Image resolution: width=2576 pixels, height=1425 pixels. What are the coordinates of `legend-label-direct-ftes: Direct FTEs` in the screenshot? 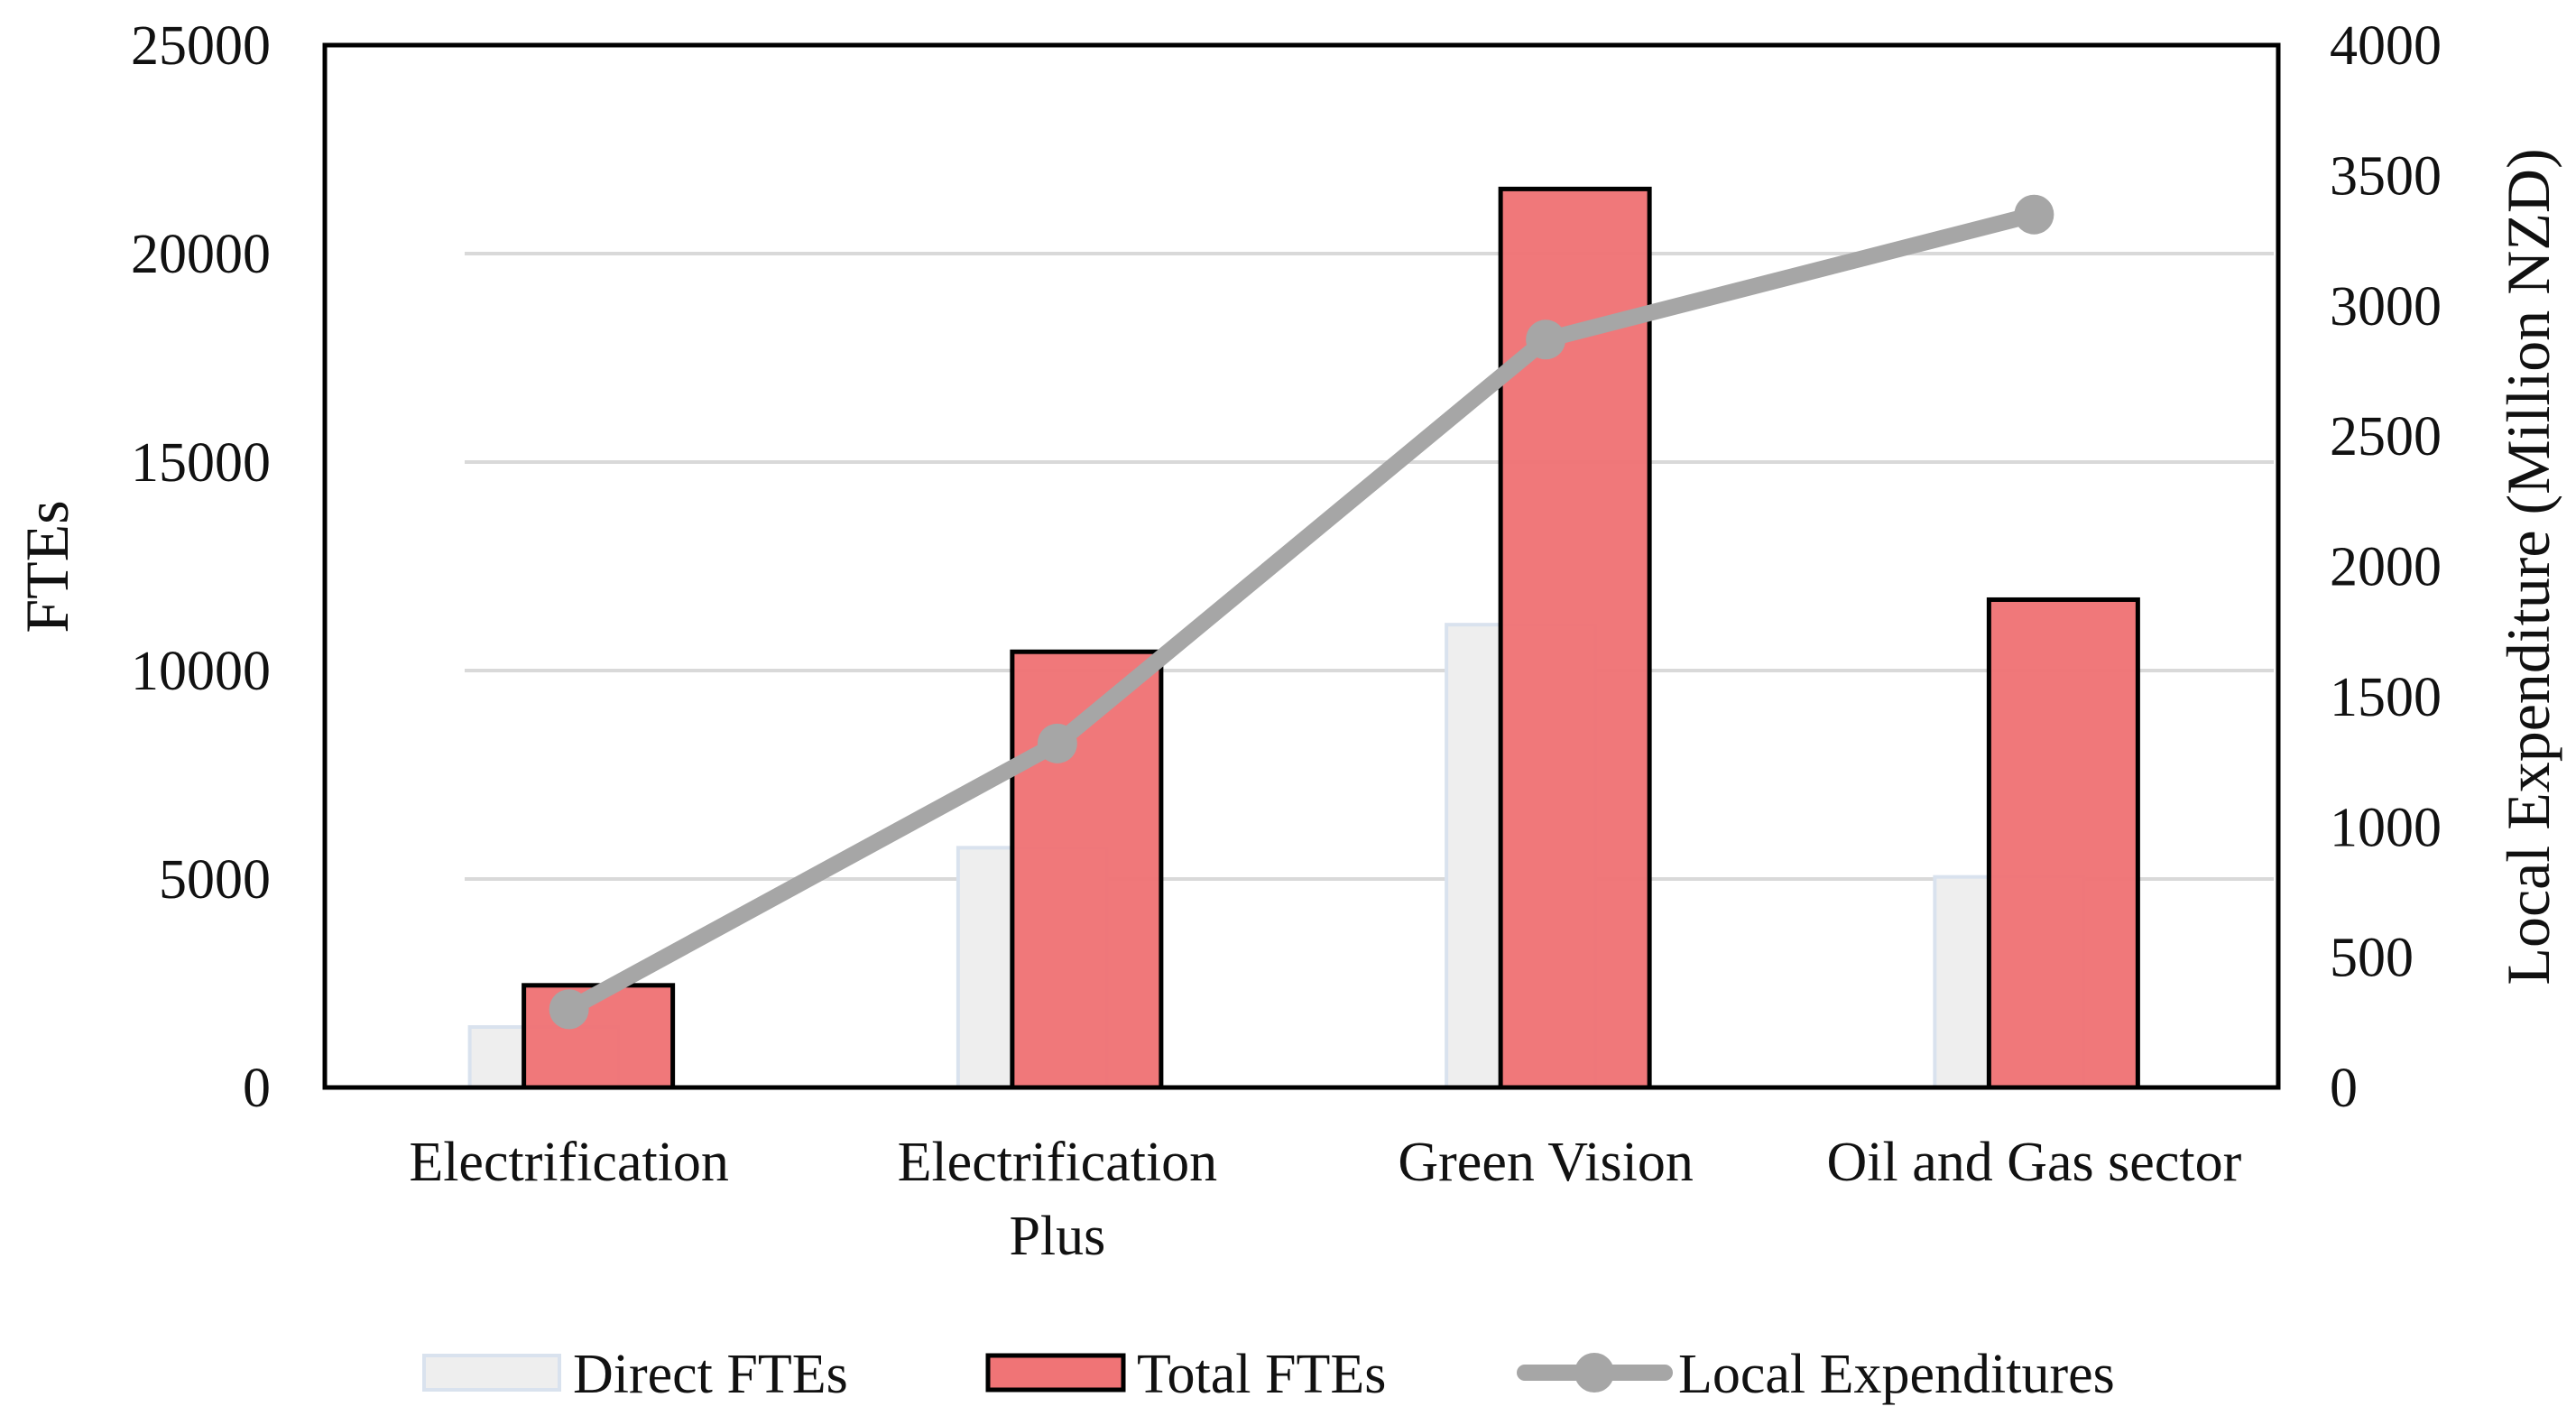 It's located at (710, 1374).